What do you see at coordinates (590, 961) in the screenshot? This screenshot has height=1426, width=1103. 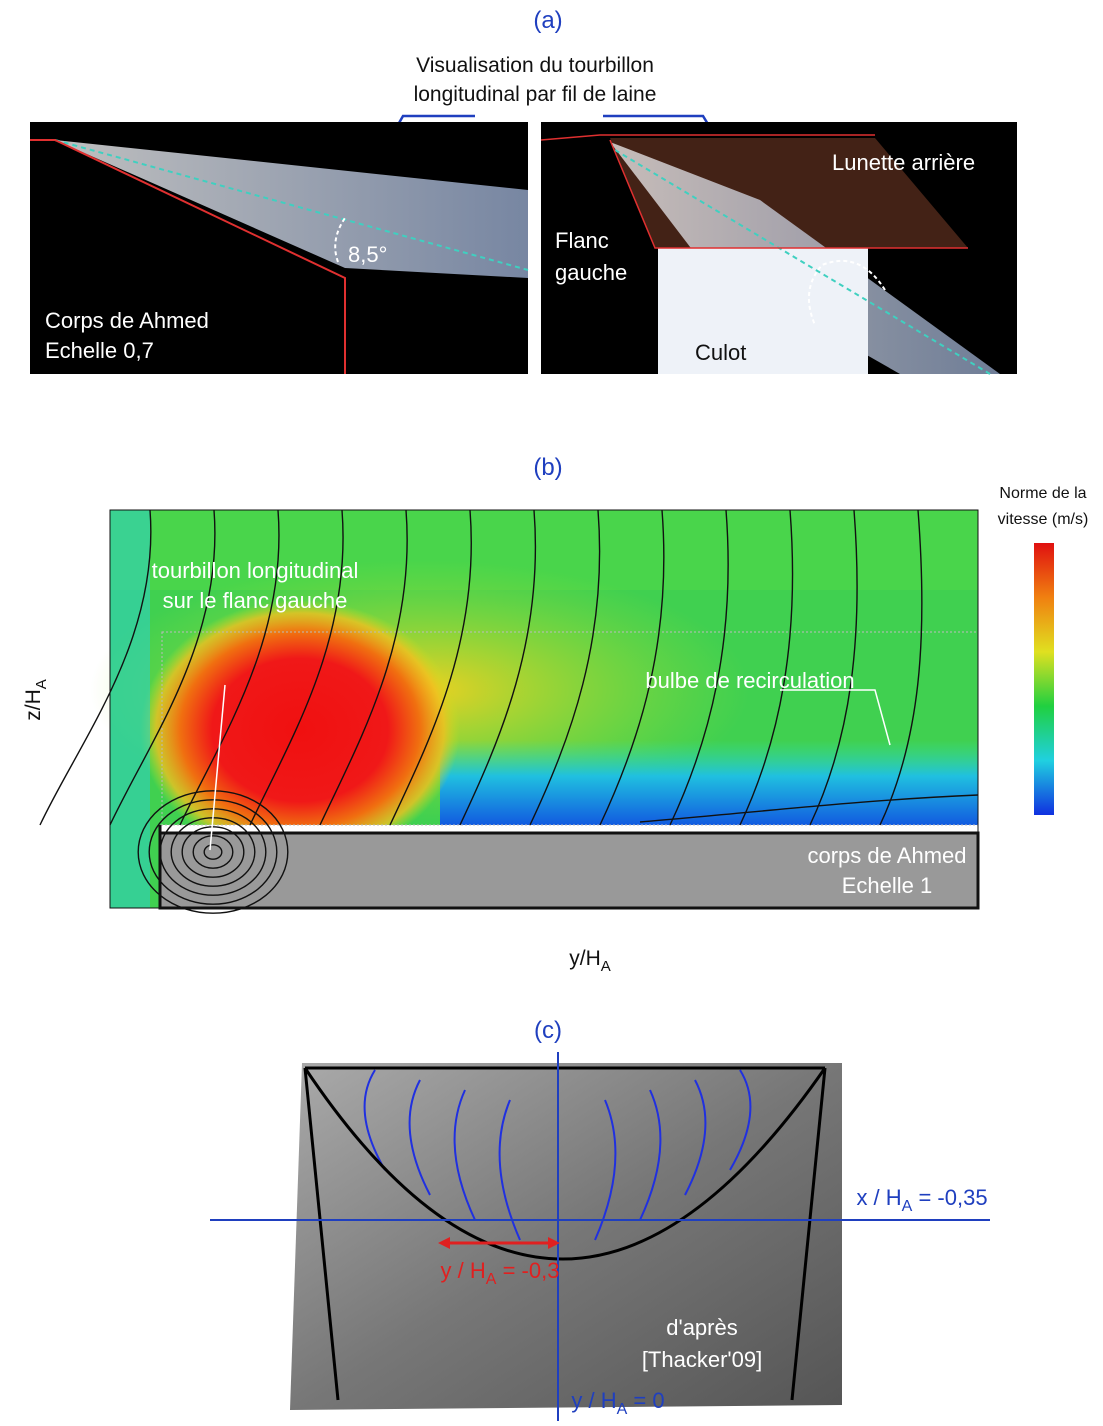 I see `x-axis-label: y/HA` at bounding box center [590, 961].